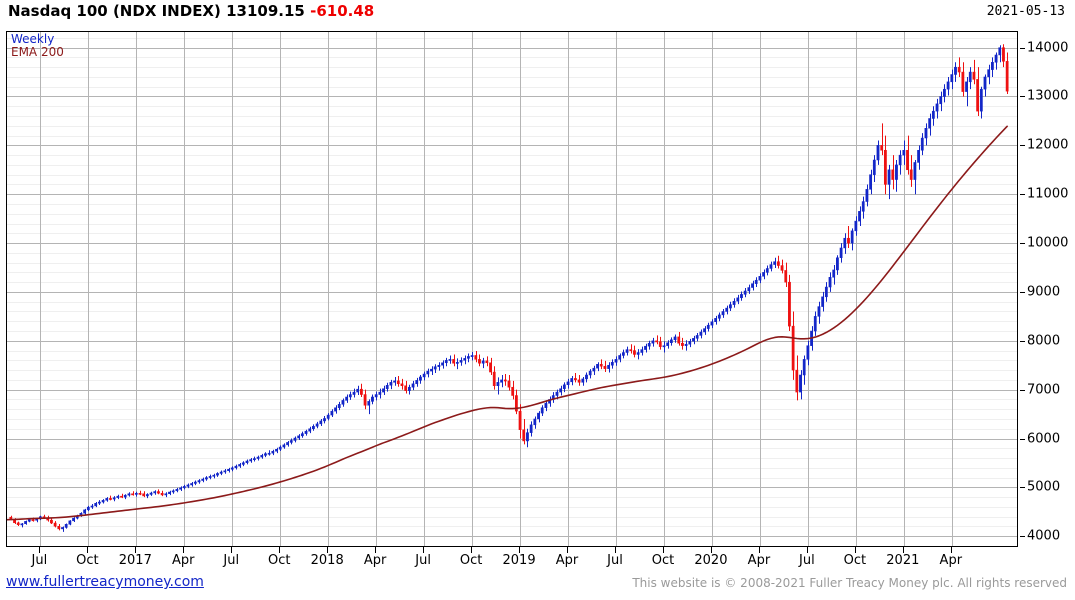 This screenshot has width=1075, height=600. What do you see at coordinates (105, 582) in the screenshot?
I see `site-link: www.fullertreacymoney.com` at bounding box center [105, 582].